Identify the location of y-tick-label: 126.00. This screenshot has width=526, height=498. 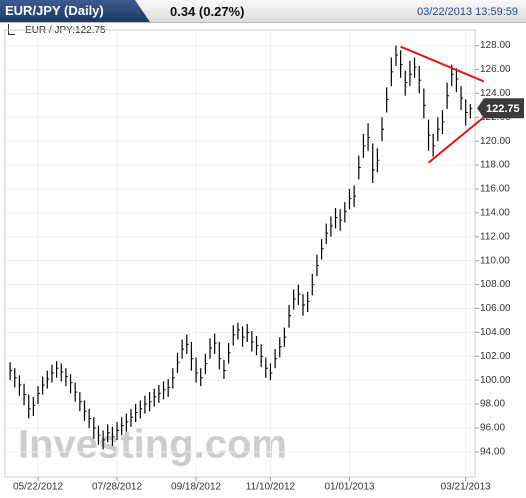
(495, 69).